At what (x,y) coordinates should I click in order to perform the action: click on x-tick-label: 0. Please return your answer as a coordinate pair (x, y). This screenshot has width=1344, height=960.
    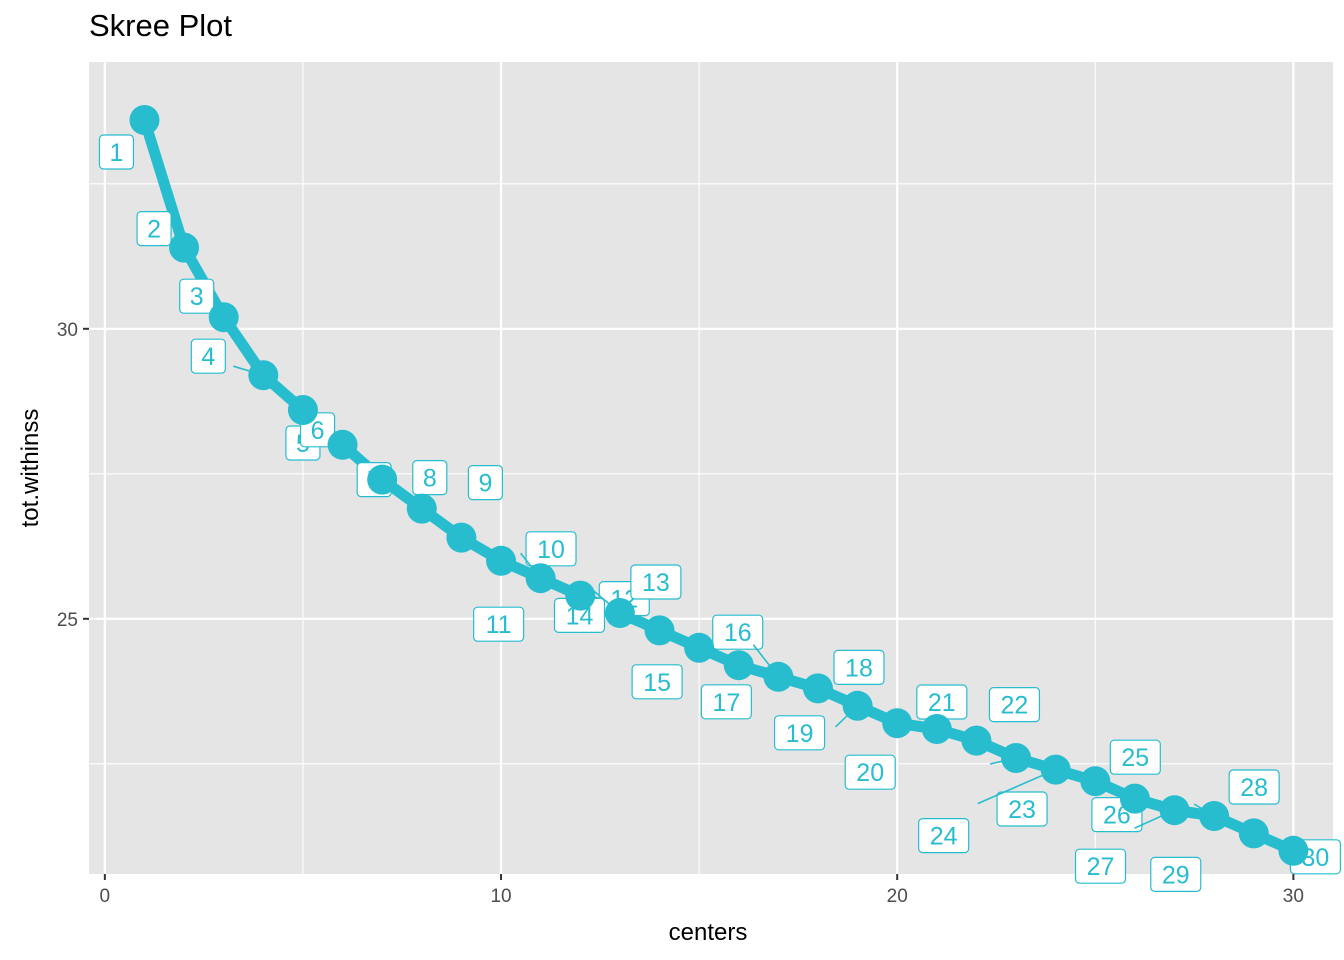
    Looking at the image, I should click on (105, 896).